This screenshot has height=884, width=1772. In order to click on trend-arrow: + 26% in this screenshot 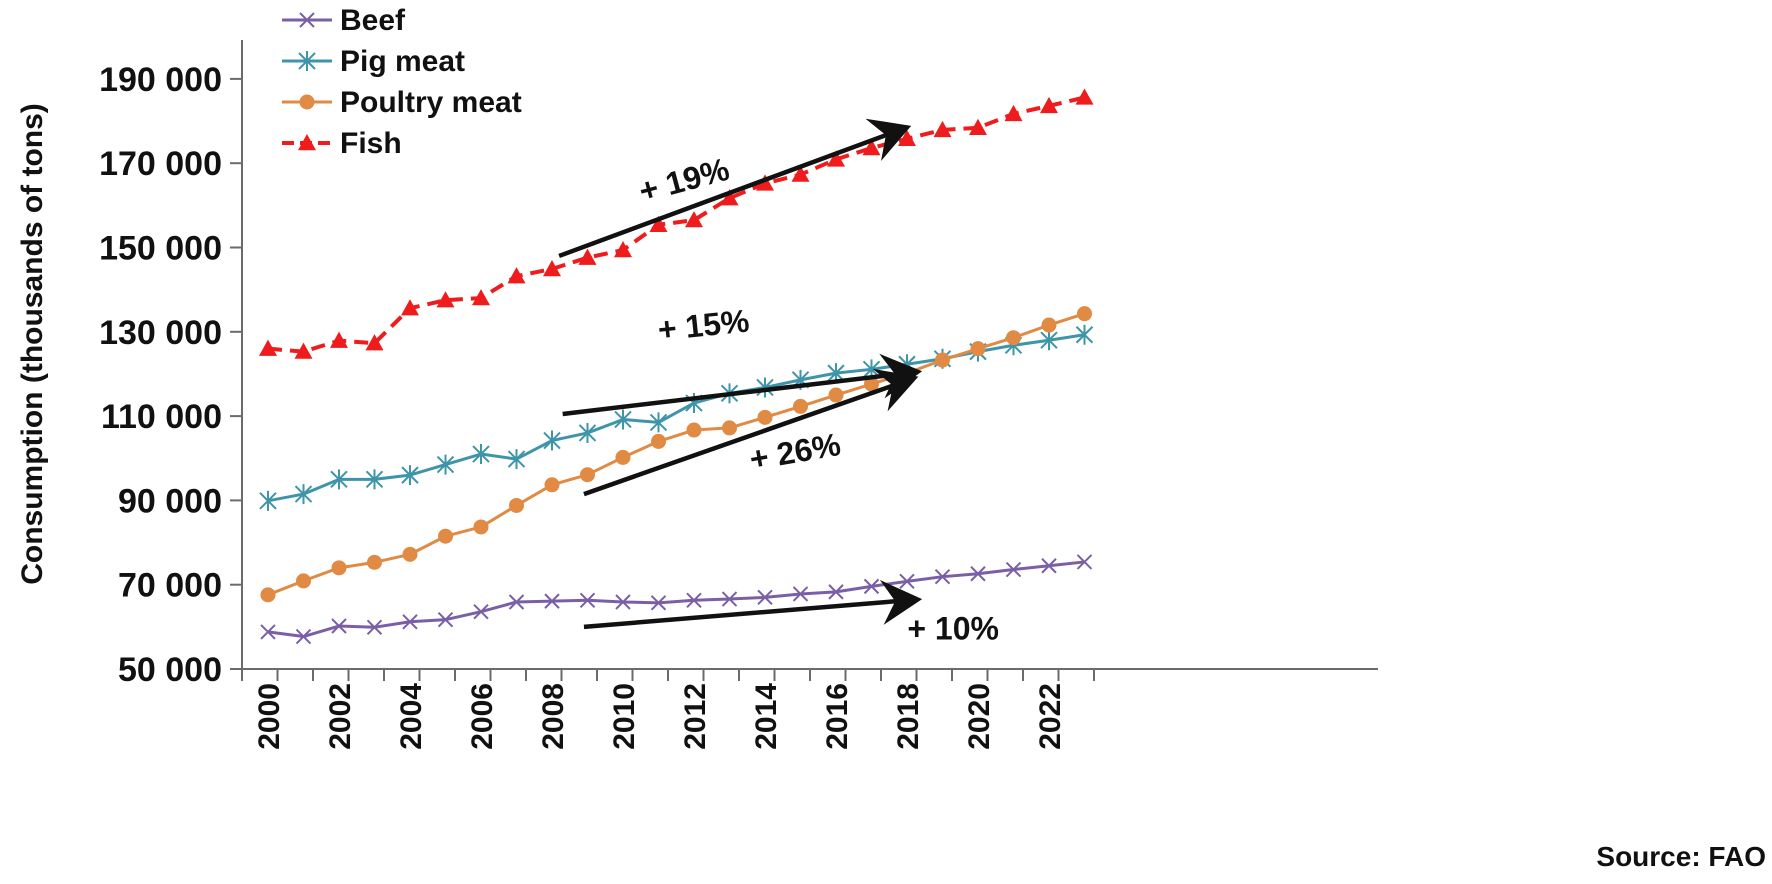, I will do `click(751, 432)`.